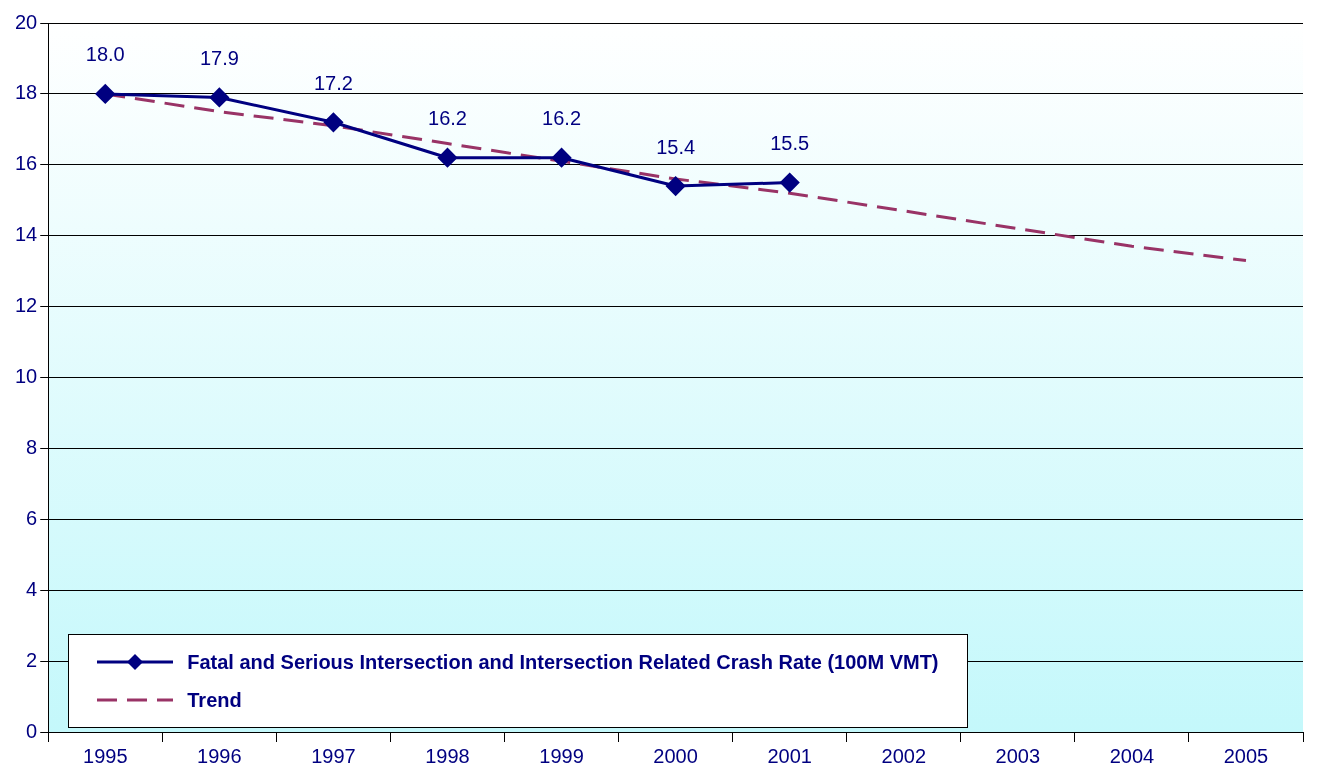 This screenshot has width=1331, height=784. I want to click on legend-label: Fatal and Serious Intersection and Intersection Related Crash Rate (100M VMT), so click(563, 662).